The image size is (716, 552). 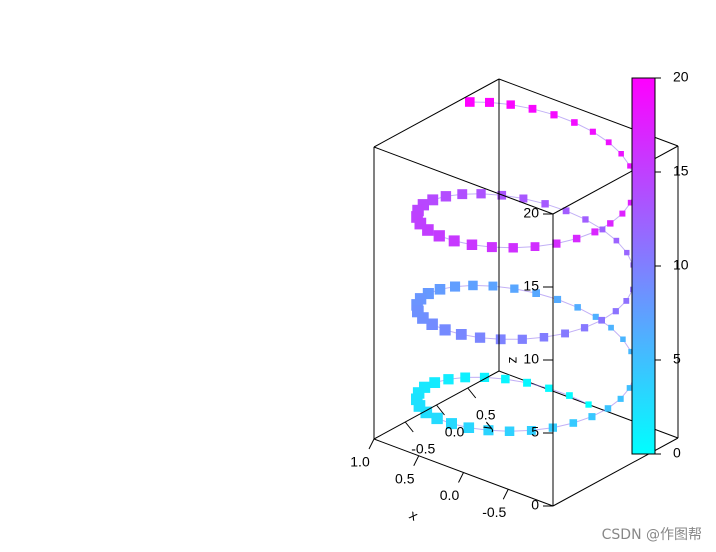 What do you see at coordinates (681, 77) in the screenshot?
I see `colorbar-tick-label: 20` at bounding box center [681, 77].